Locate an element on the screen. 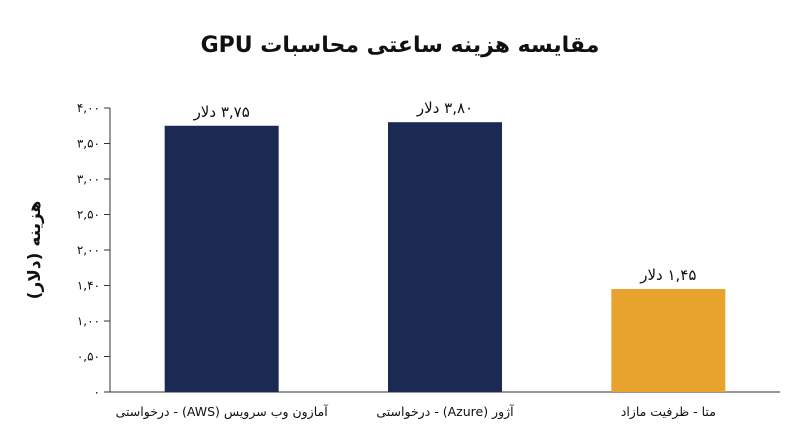 The height and width of the screenshot is (447, 800). bar-value-label: ۳,۷۵ دلار is located at coordinates (221, 112).